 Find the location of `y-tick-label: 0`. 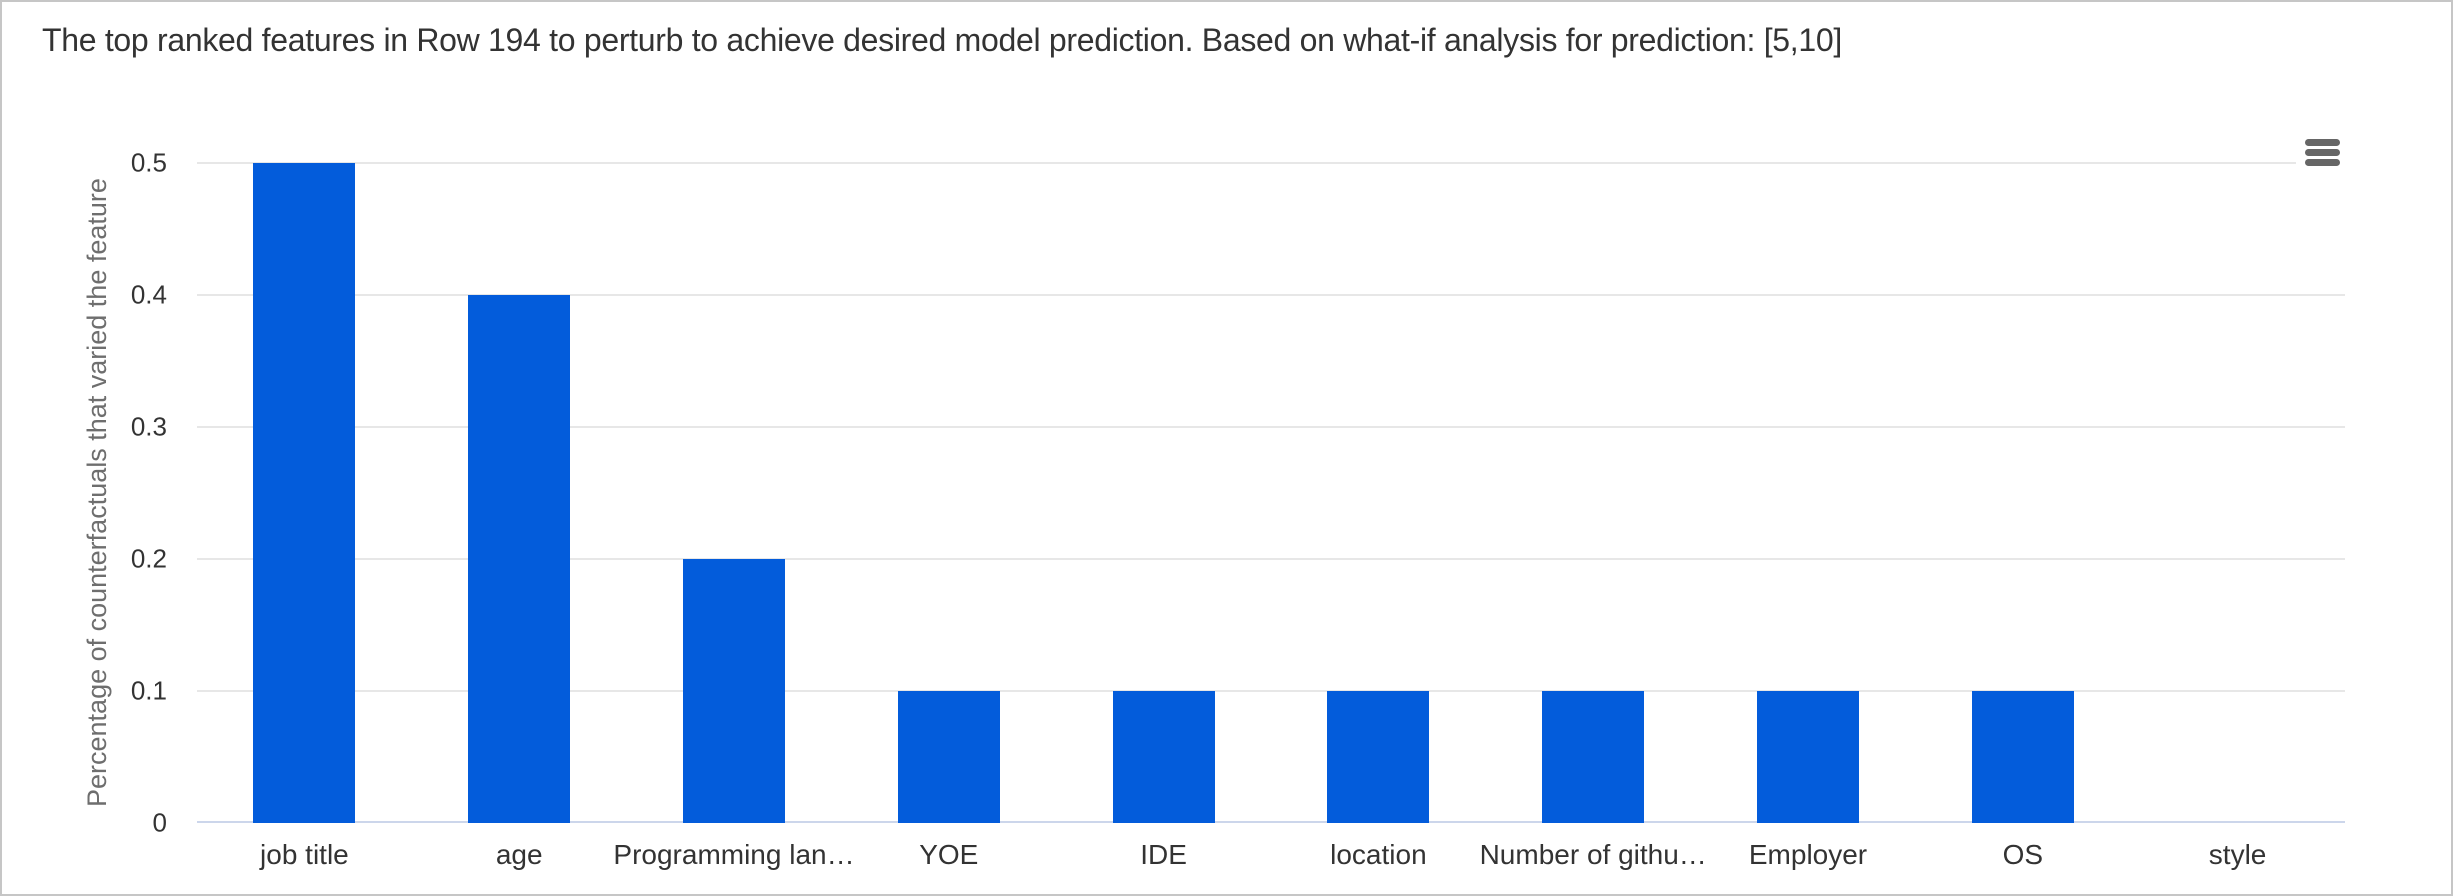

y-tick-label: 0 is located at coordinates (159, 822).